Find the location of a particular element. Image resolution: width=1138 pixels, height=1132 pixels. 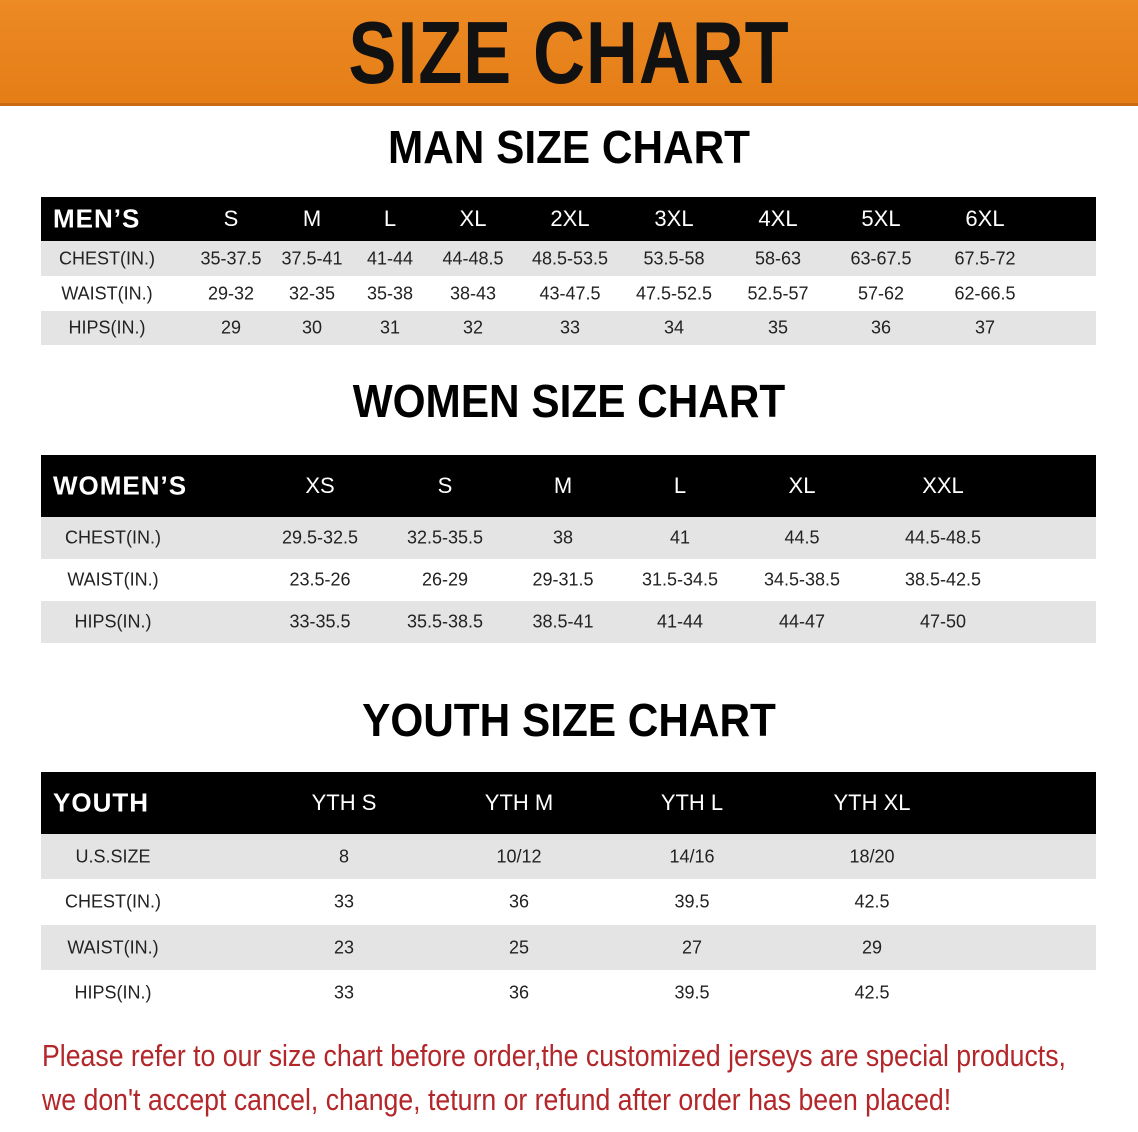

table-row: CHEST(IN.) 33 36 39.5 42.5 is located at coordinates (568, 902).